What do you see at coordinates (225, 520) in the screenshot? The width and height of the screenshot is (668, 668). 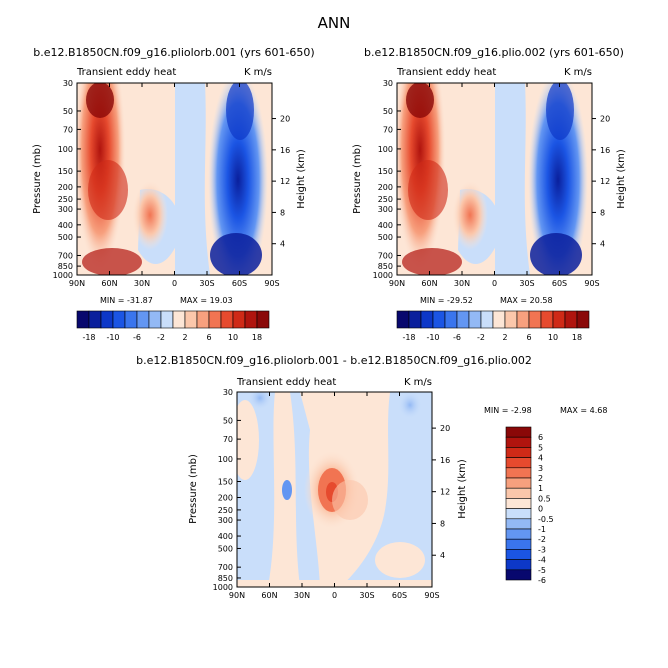 I see `y-tick-label: 300` at bounding box center [225, 520].